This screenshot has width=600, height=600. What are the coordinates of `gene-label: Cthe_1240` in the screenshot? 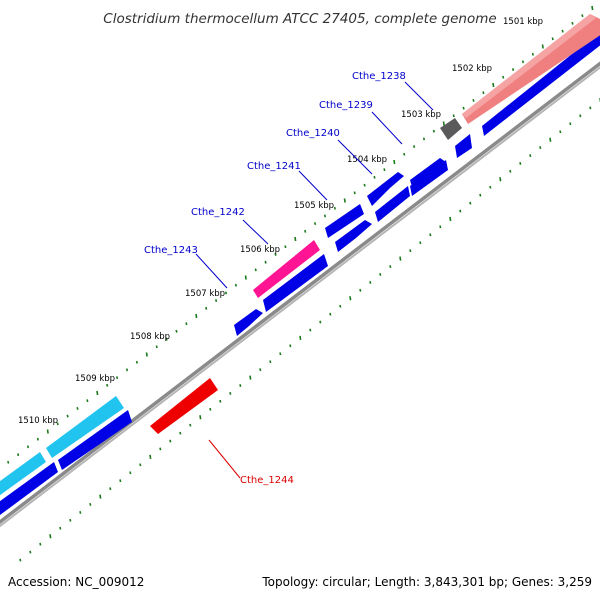 It's located at (313, 133).